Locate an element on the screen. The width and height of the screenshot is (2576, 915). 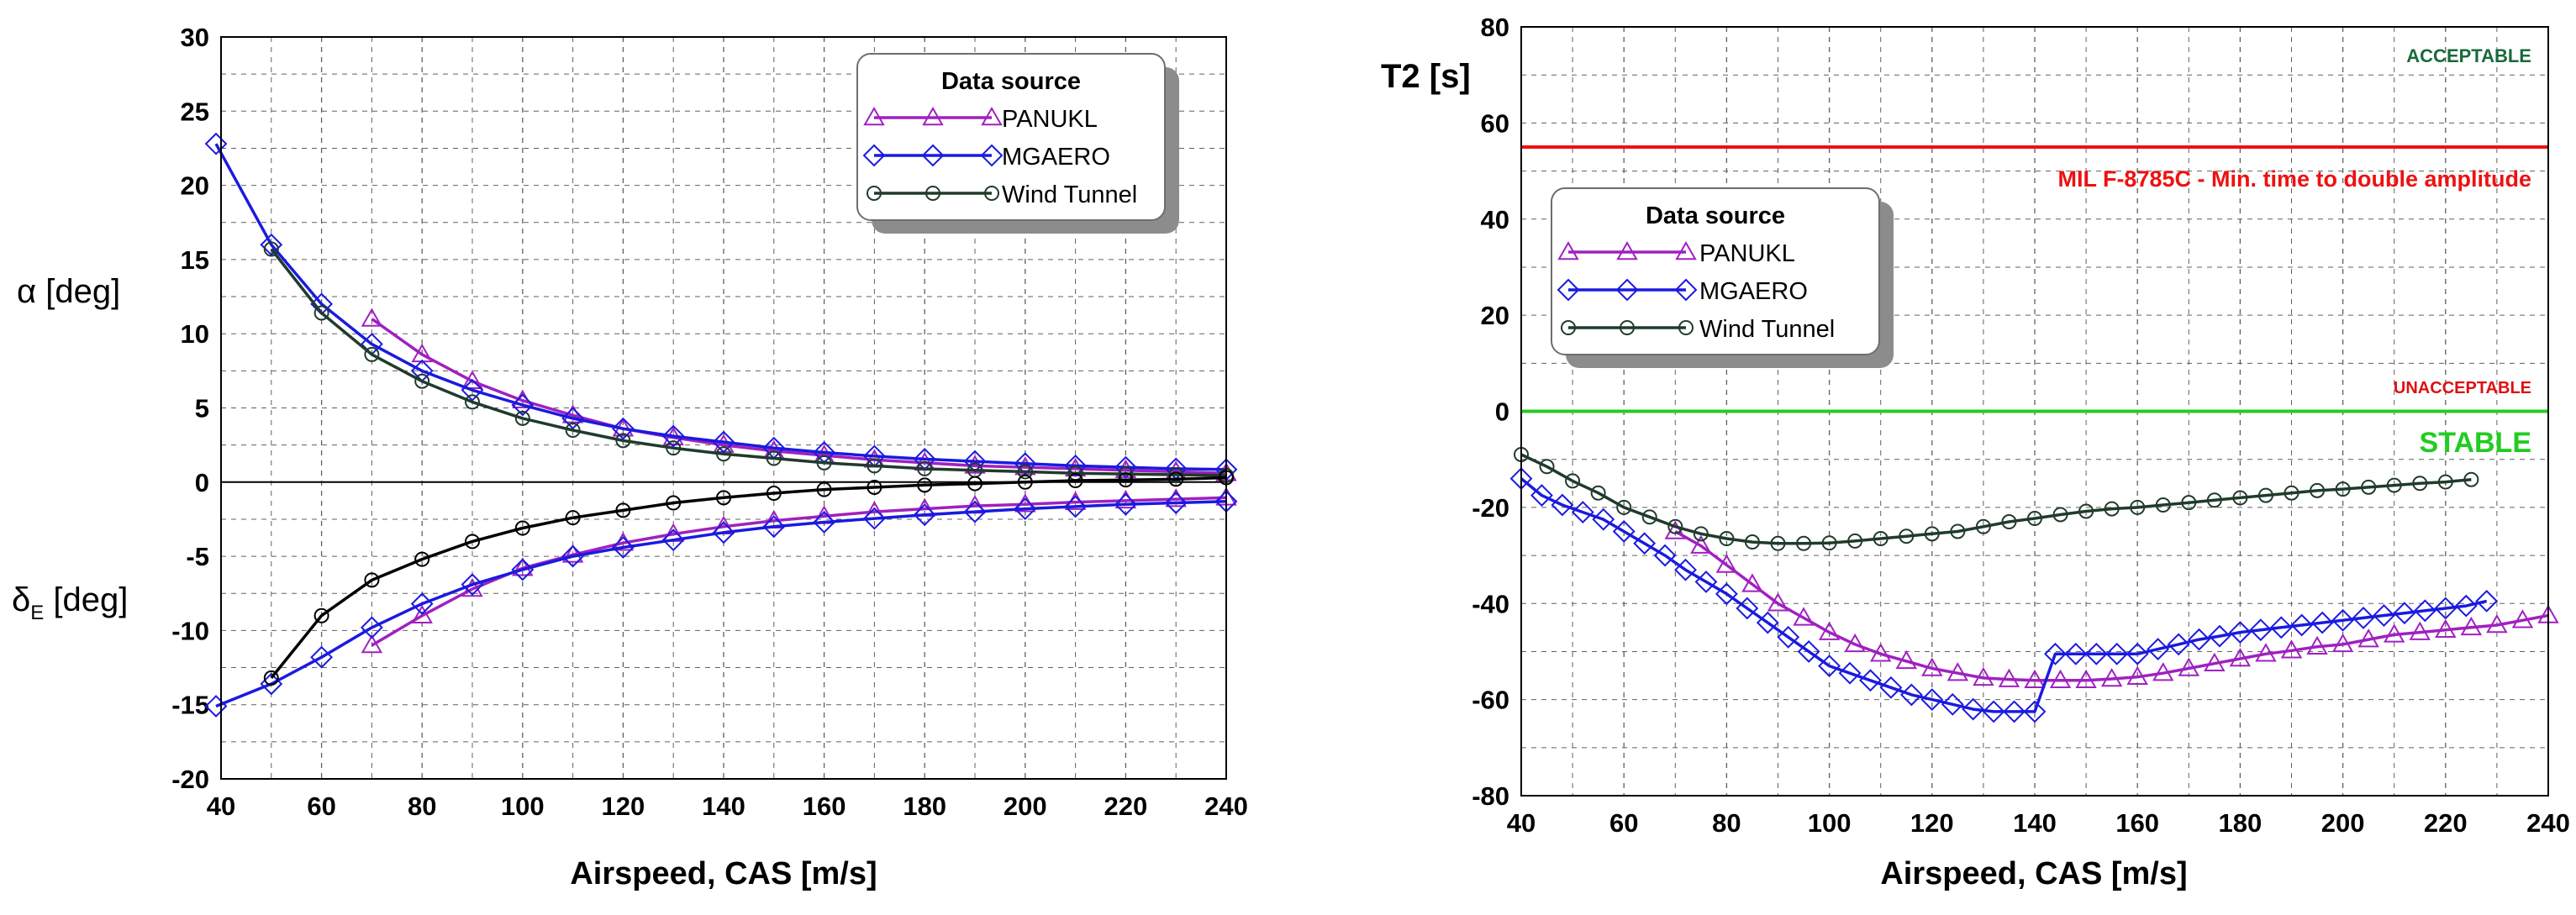
stable-label: STABLE is located at coordinates (2475, 443).